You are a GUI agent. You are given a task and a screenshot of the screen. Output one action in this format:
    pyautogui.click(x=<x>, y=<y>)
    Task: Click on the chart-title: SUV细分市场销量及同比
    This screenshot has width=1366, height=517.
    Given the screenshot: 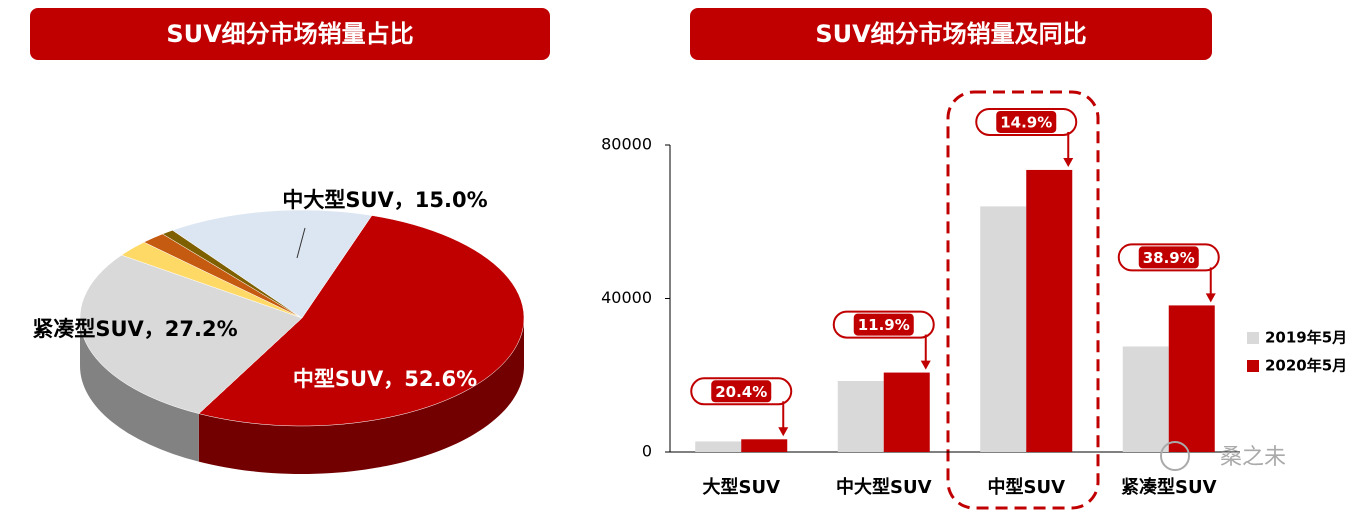 What is the action you would take?
    pyautogui.click(x=950, y=34)
    